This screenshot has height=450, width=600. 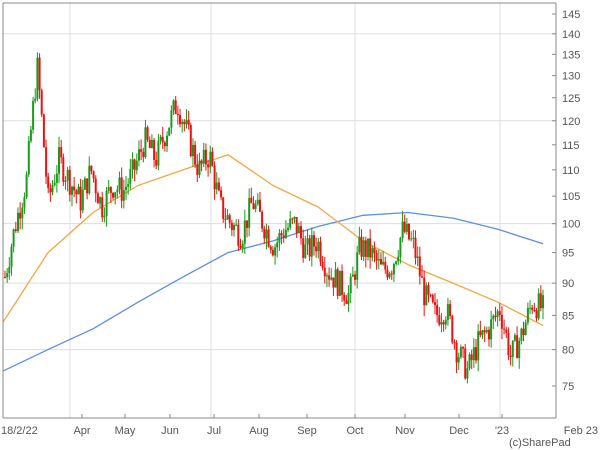 I want to click on y-tick-label: 125, so click(x=571, y=99).